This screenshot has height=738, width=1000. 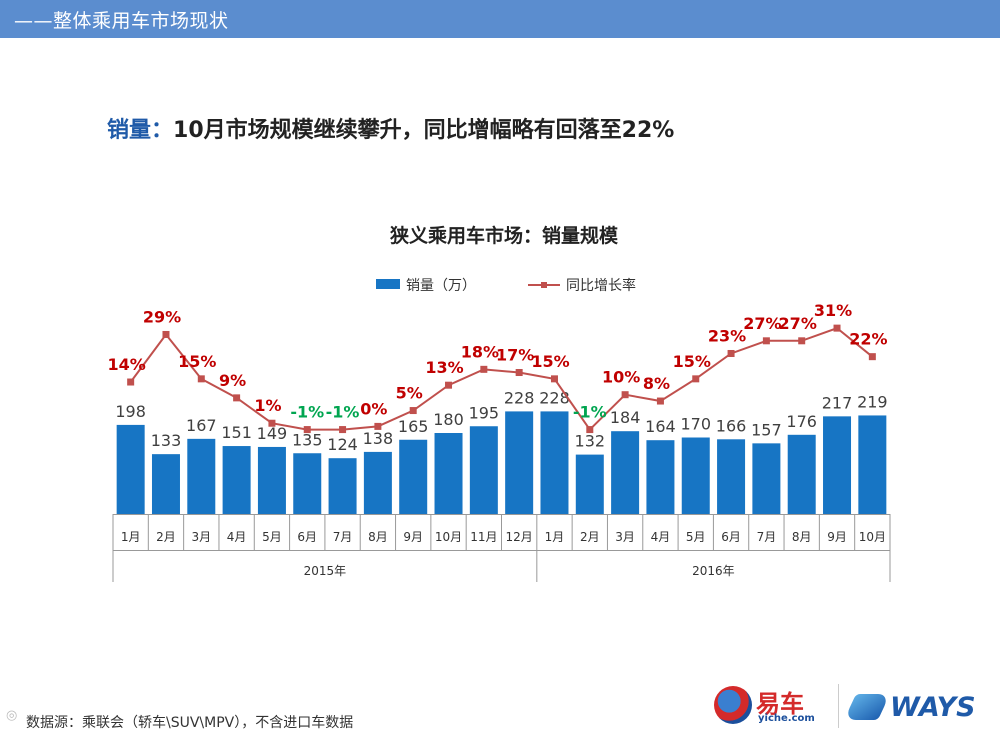 I want to click on growth-rate-label-15: 8%, so click(x=656, y=383).